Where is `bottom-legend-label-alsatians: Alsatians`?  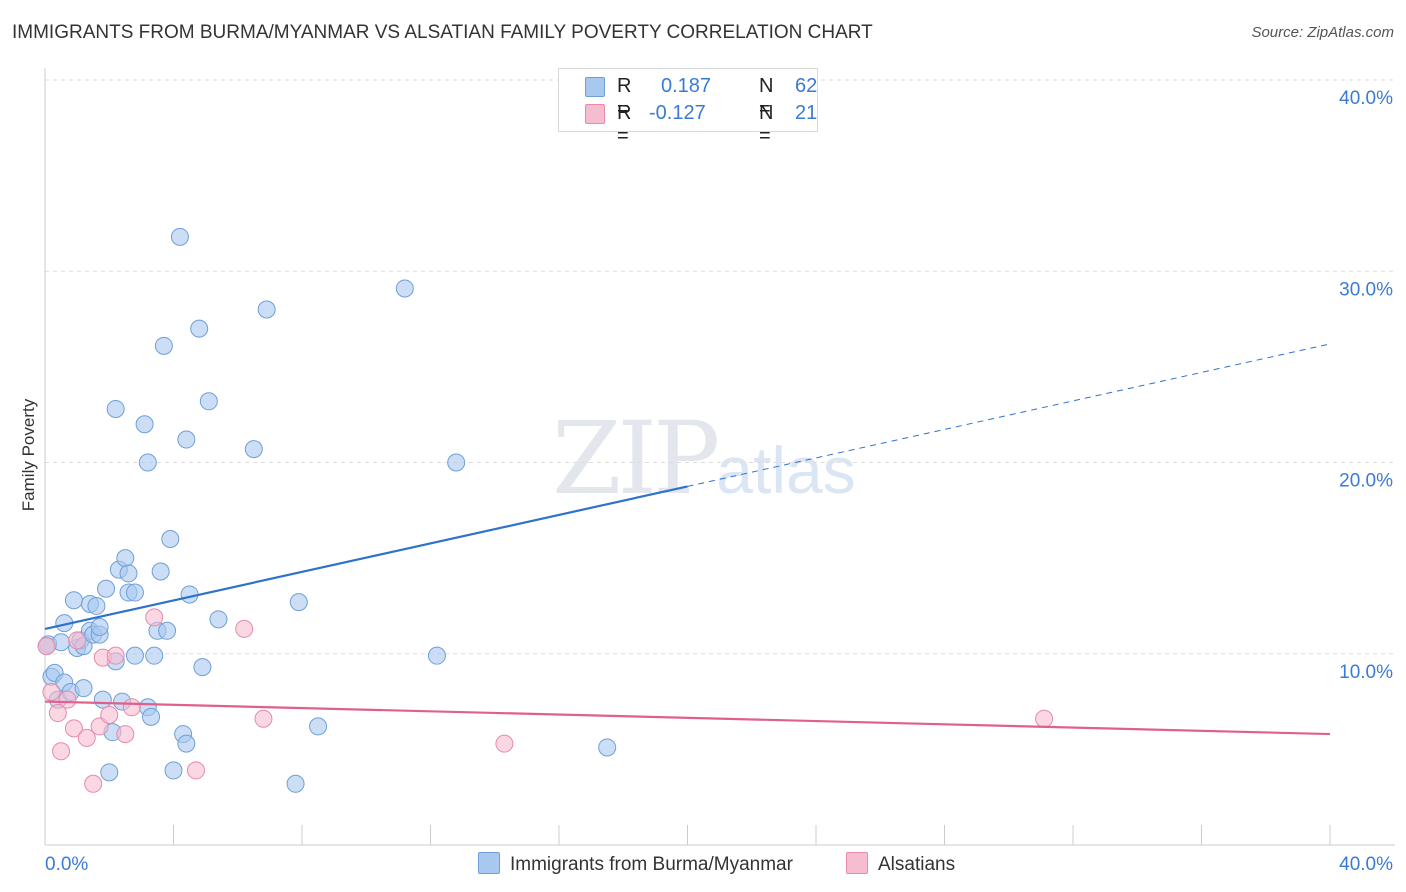 bottom-legend-label-alsatians: Alsatians is located at coordinates (917, 864).